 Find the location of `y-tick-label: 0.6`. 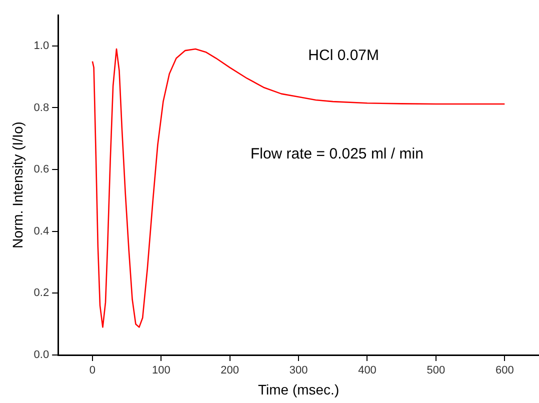

y-tick-label: 0.6 is located at coordinates (42, 170).